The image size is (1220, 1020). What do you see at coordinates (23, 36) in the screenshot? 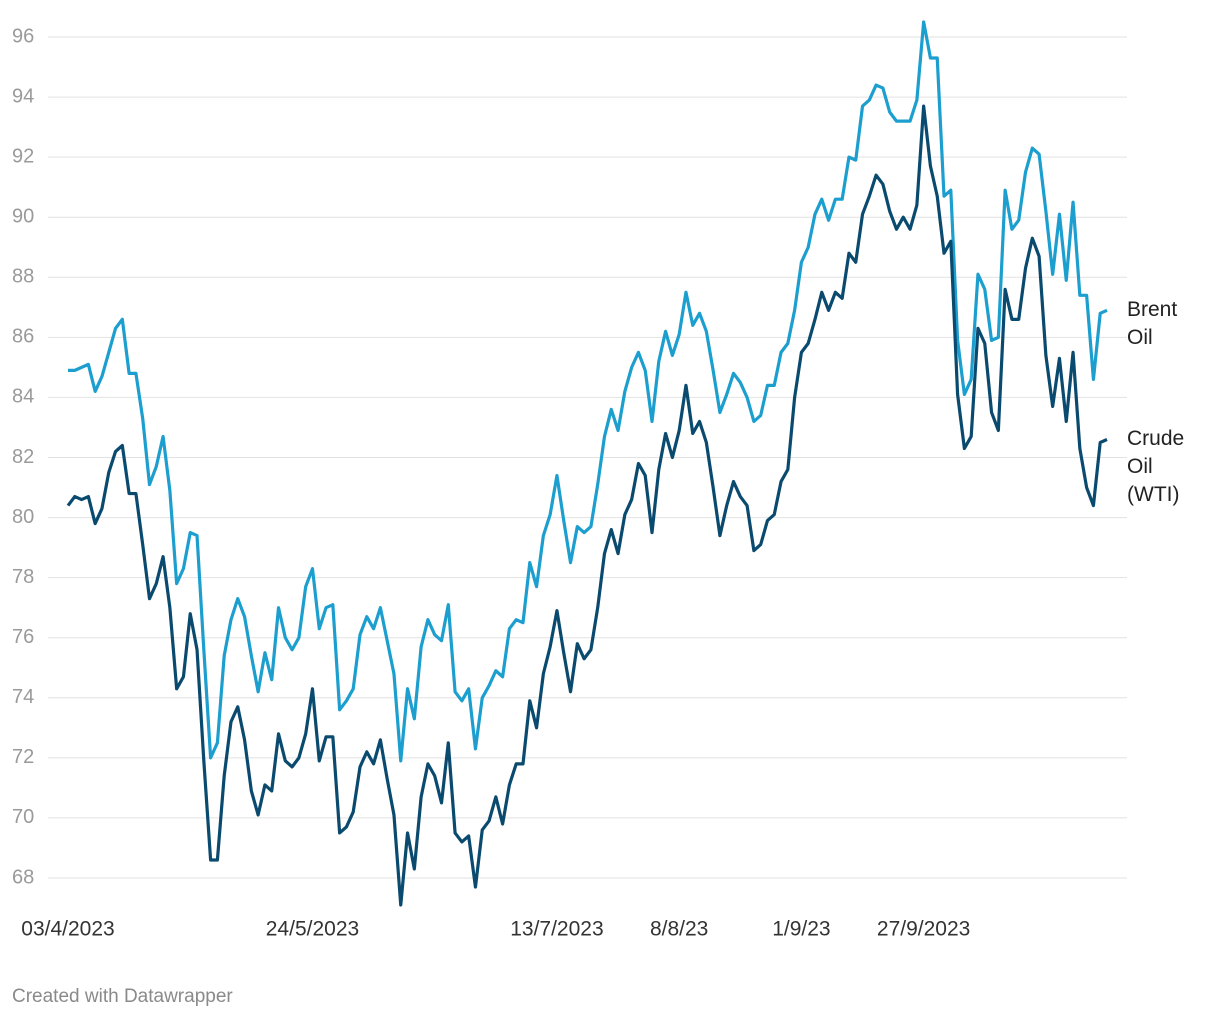
I see `y-tick-label: 96` at bounding box center [23, 36].